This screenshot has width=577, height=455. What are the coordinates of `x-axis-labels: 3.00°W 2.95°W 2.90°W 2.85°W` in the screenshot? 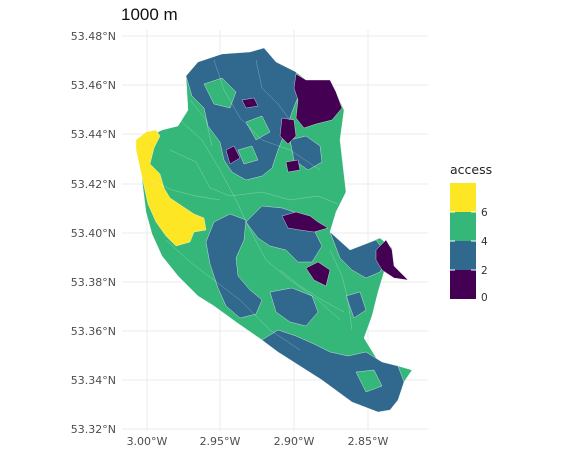 It's located at (258, 441).